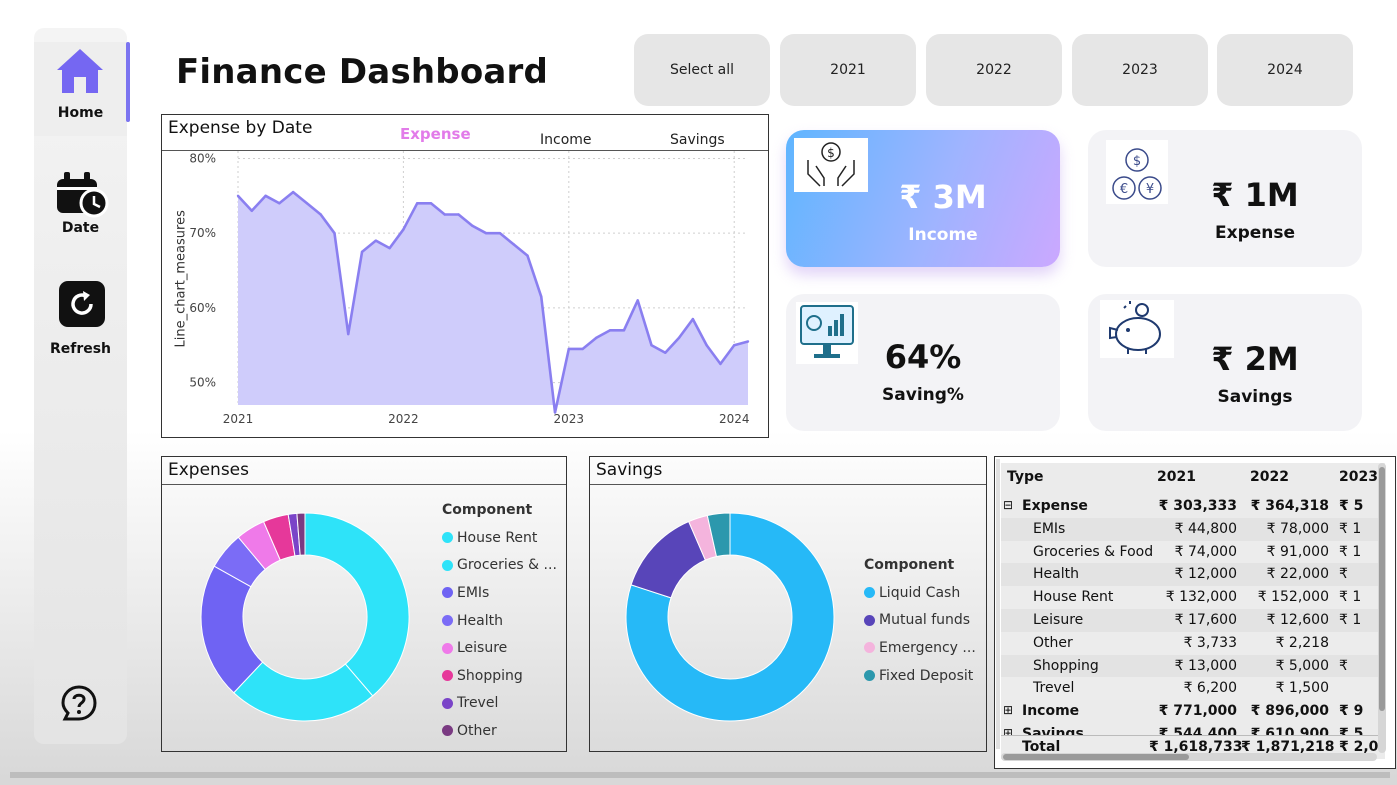 Image resolution: width=1397 pixels, height=785 pixels. What do you see at coordinates (80, 203) in the screenshot?
I see `sidebar-item-date: Date` at bounding box center [80, 203].